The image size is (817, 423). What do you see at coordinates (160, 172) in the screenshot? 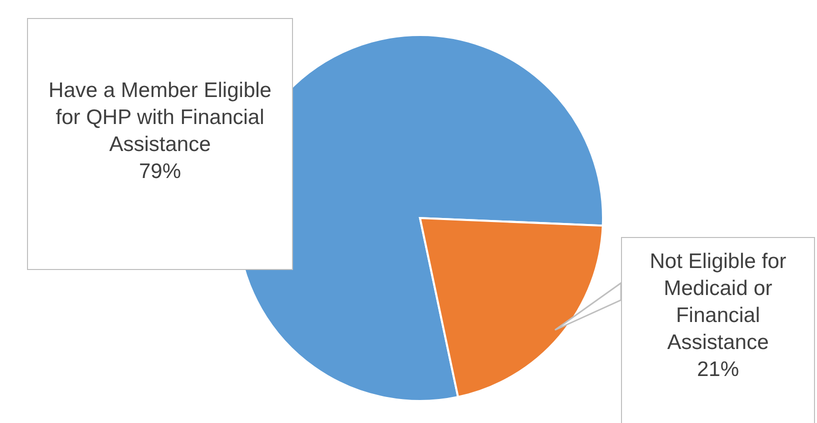
I see `data-label: 79%` at bounding box center [160, 172].